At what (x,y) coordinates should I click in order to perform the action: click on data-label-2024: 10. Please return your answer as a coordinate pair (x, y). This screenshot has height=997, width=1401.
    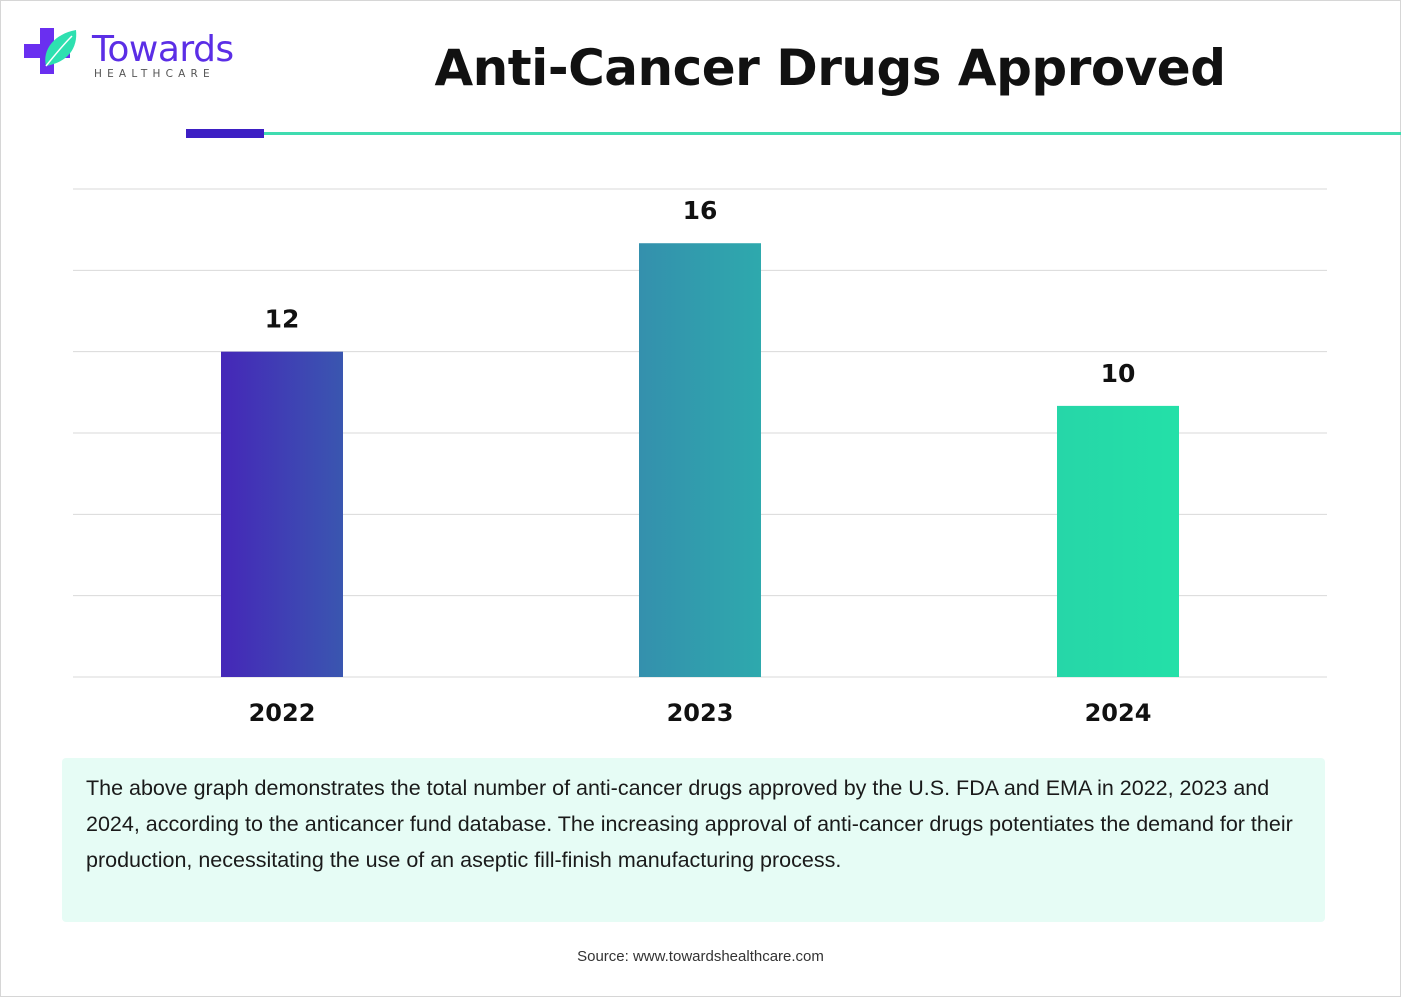
    Looking at the image, I should click on (1118, 373).